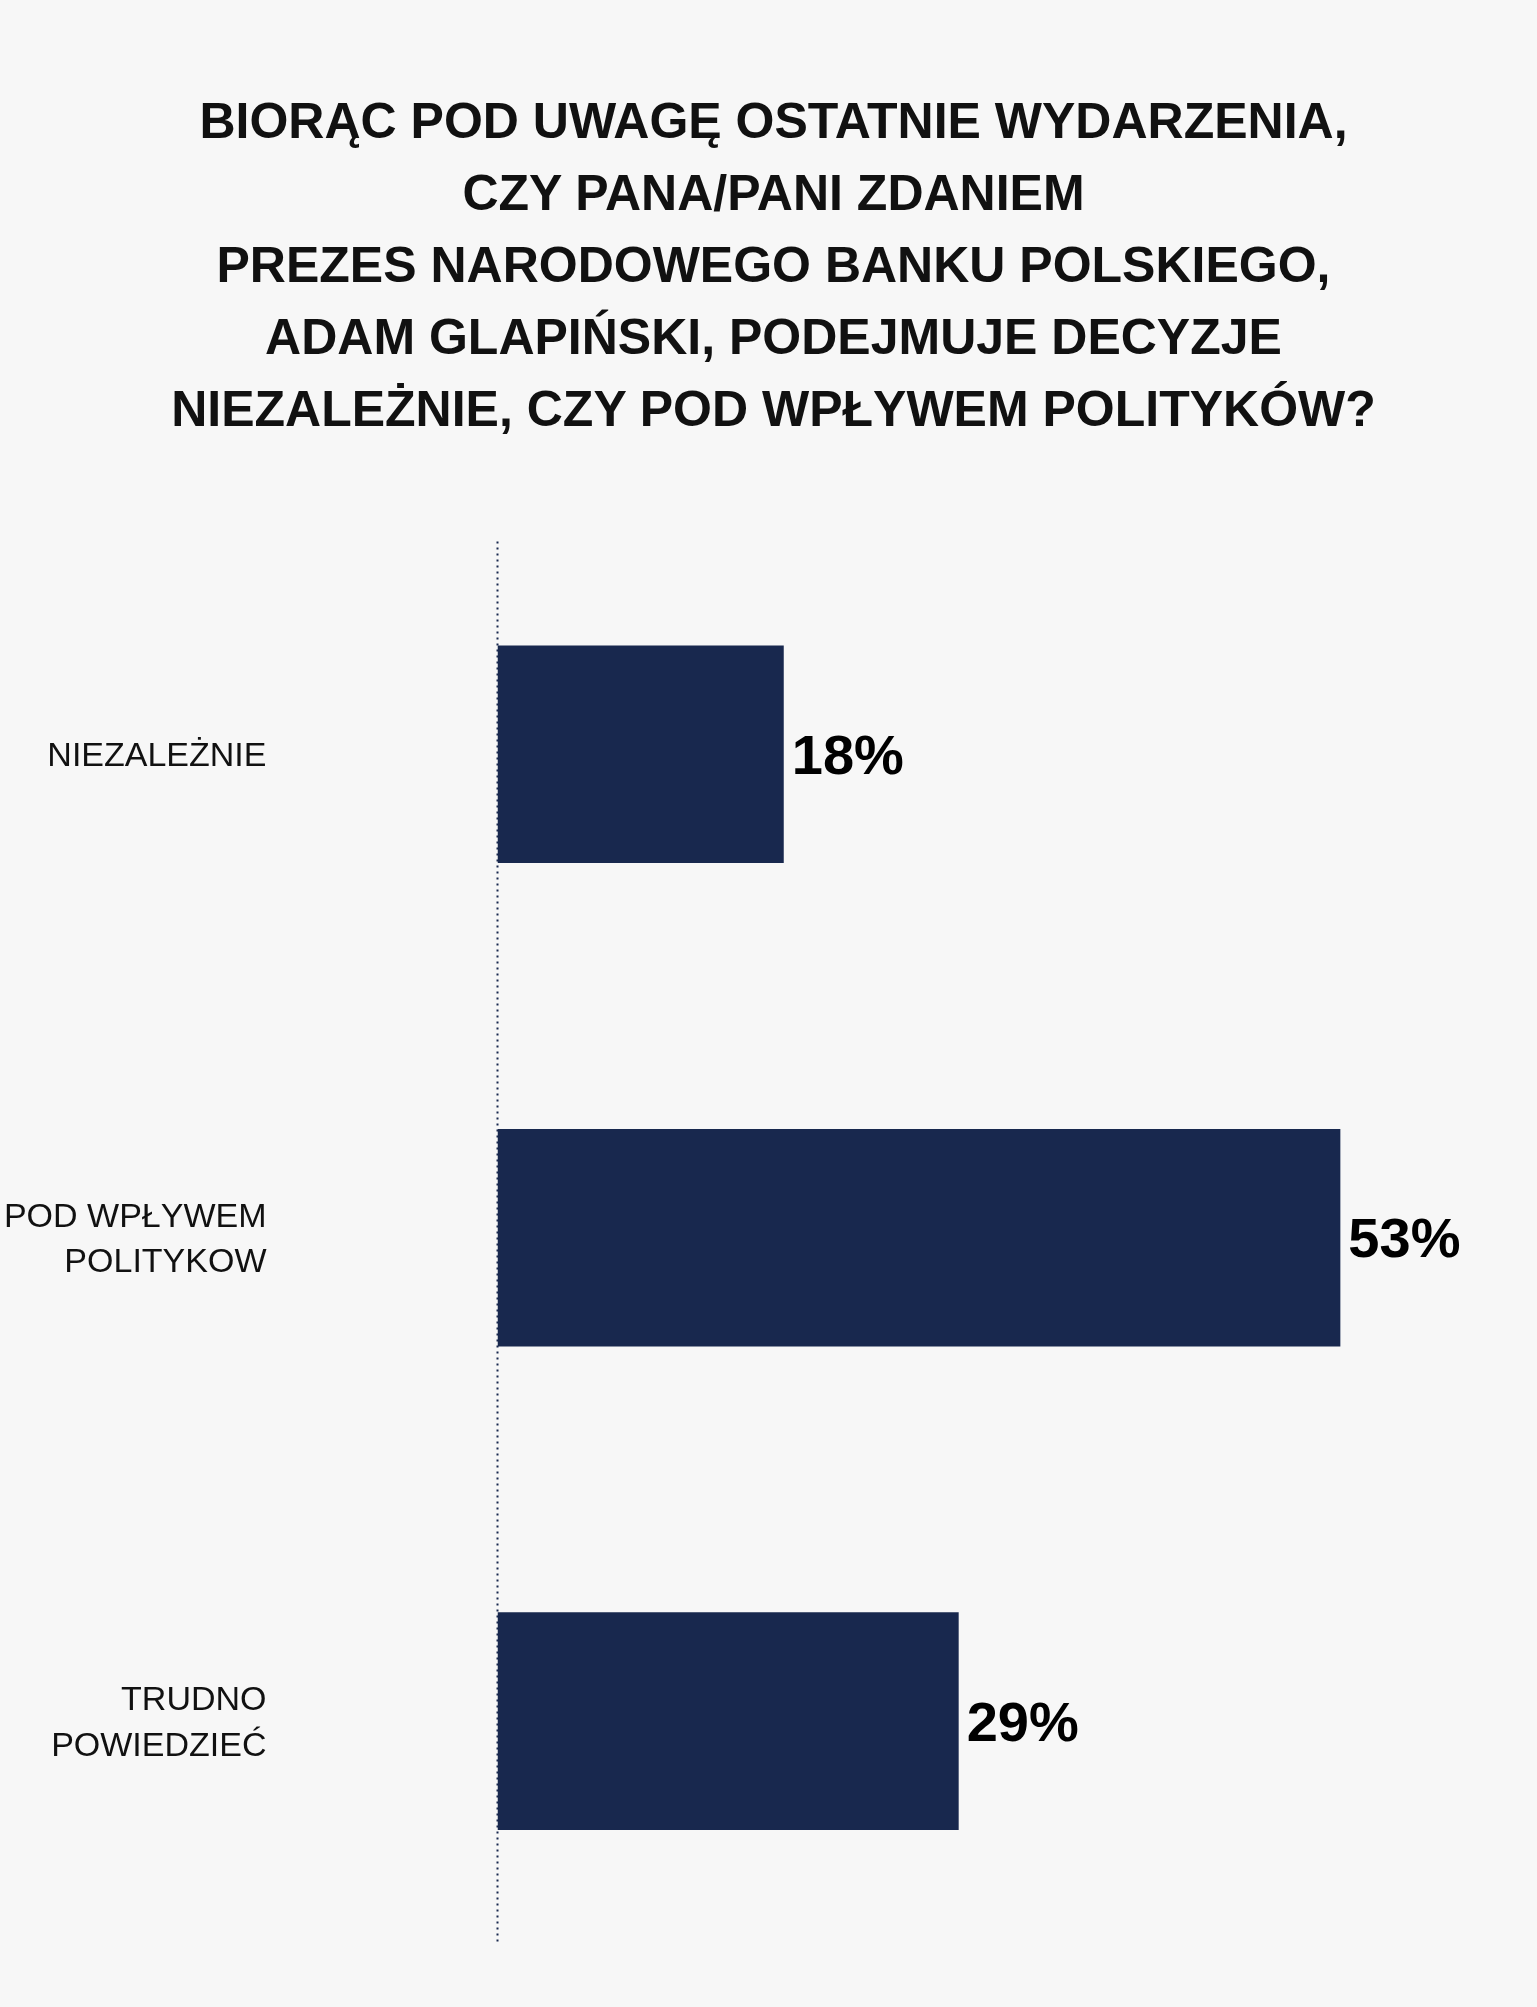  Describe the element at coordinates (159, 1721) in the screenshot. I see `y-tick-label: TRUDNO POWIEDZIEĆ` at that location.